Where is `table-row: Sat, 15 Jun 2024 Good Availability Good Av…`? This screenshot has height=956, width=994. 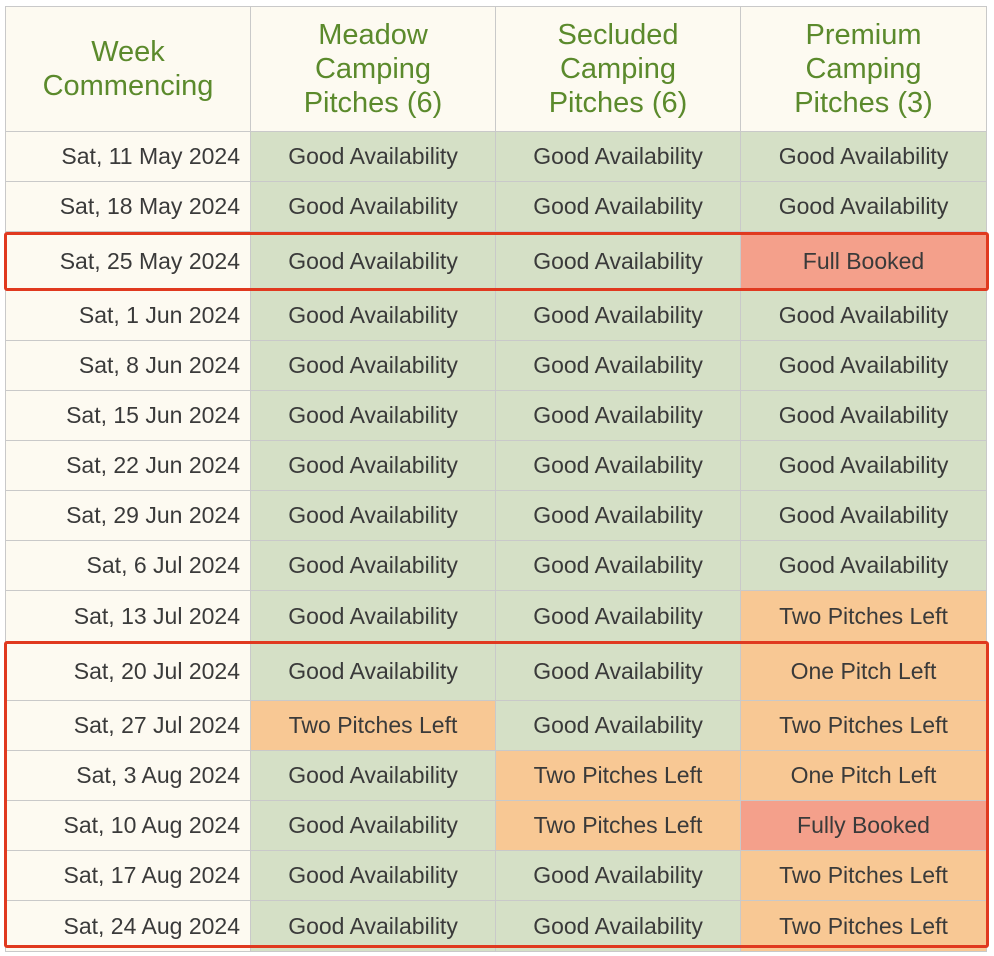 table-row: Sat, 15 Jun 2024 Good Availability Good Av… is located at coordinates (496, 415).